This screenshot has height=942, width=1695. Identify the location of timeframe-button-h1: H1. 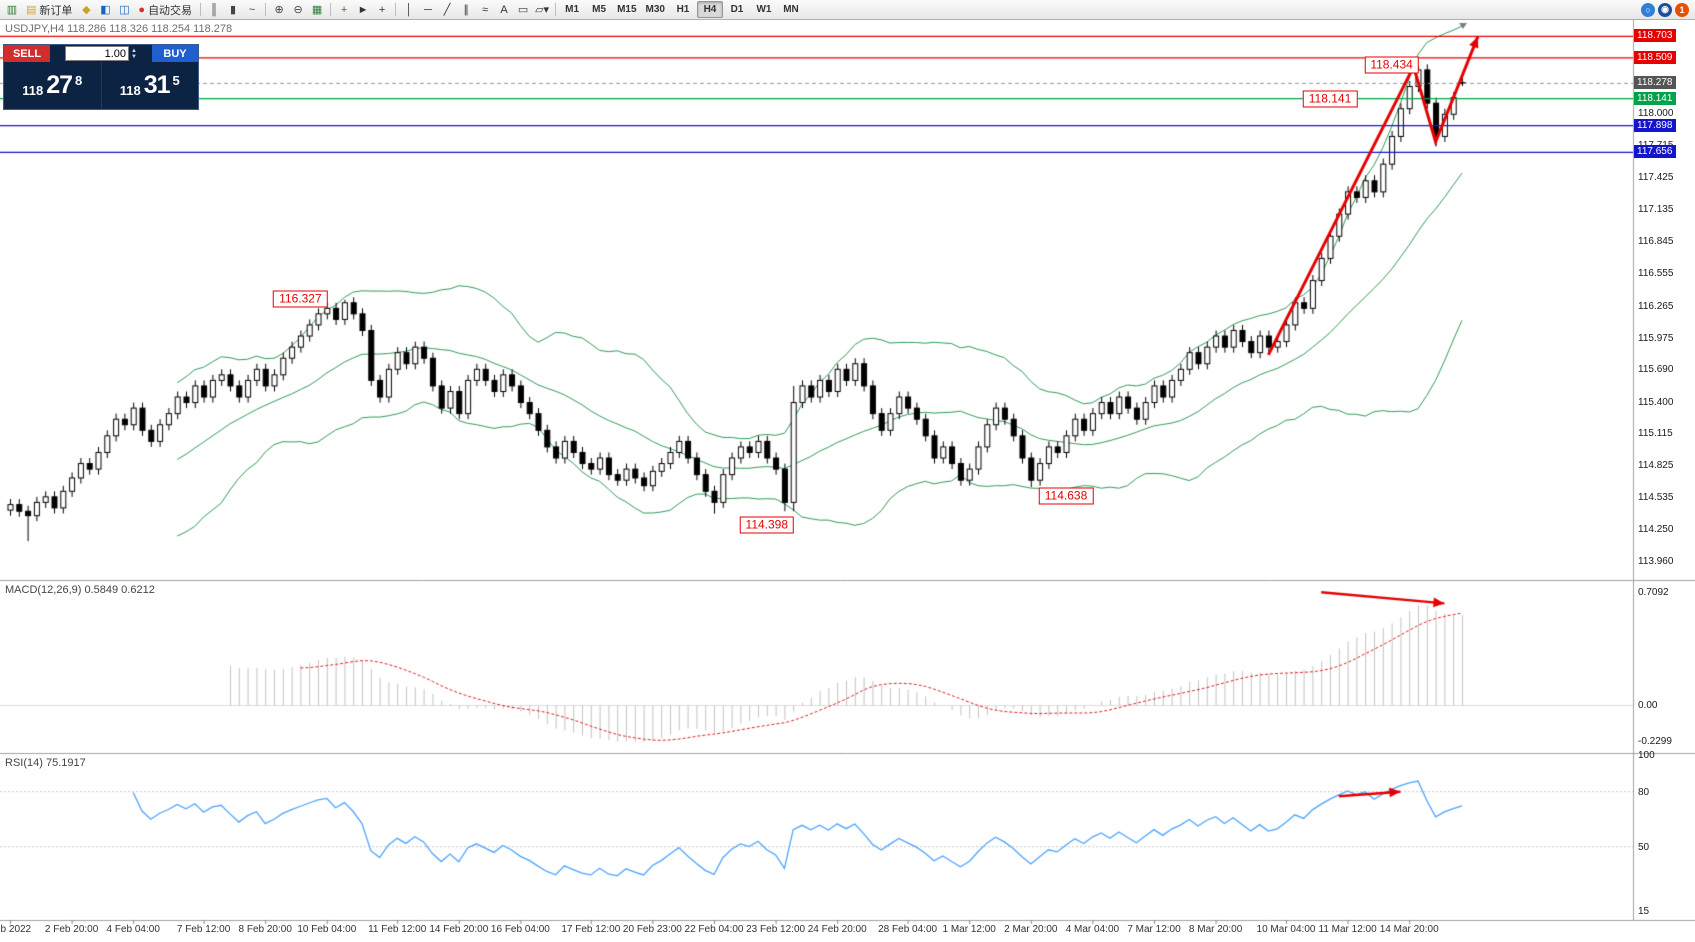
(683, 9).